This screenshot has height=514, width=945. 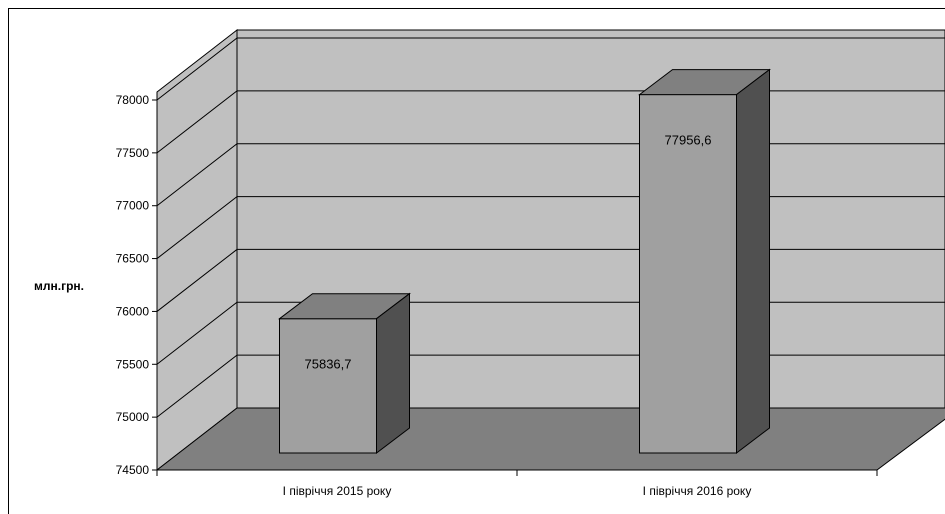 What do you see at coordinates (133, 100) in the screenshot?
I see `y-tick-label: 78000` at bounding box center [133, 100].